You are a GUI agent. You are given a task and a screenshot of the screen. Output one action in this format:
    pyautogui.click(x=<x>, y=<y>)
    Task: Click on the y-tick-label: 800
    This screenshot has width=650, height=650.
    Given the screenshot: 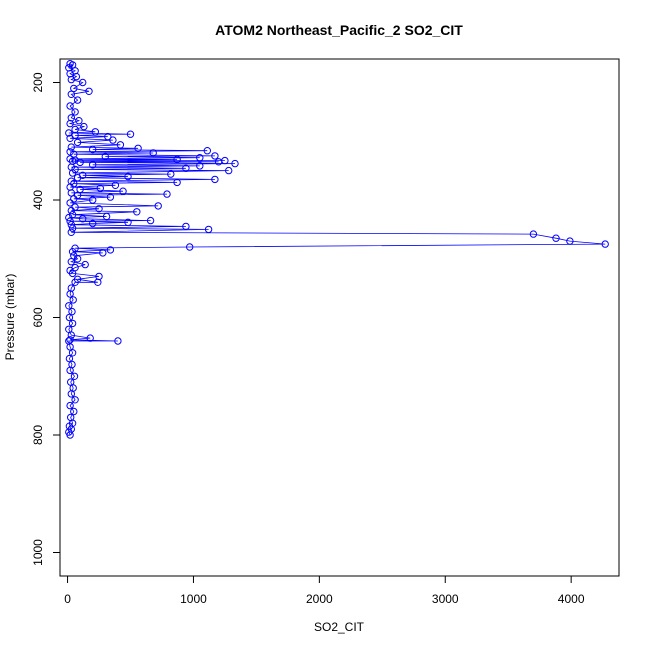 What is the action you would take?
    pyautogui.click(x=38, y=435)
    